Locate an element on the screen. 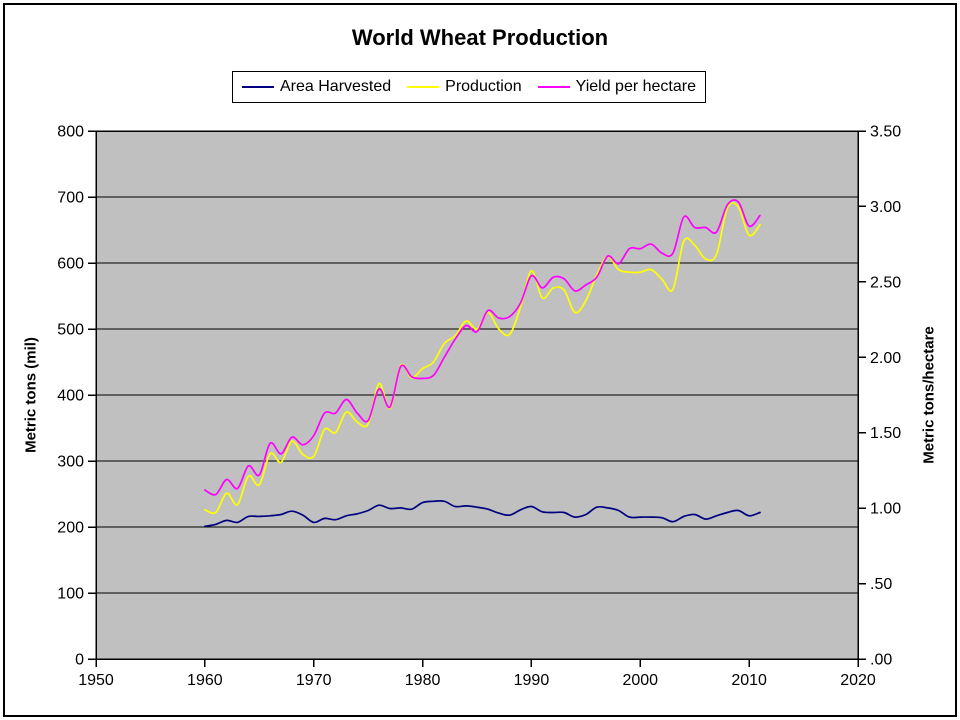  left-axis-tick-label: 700 is located at coordinates (70, 198).